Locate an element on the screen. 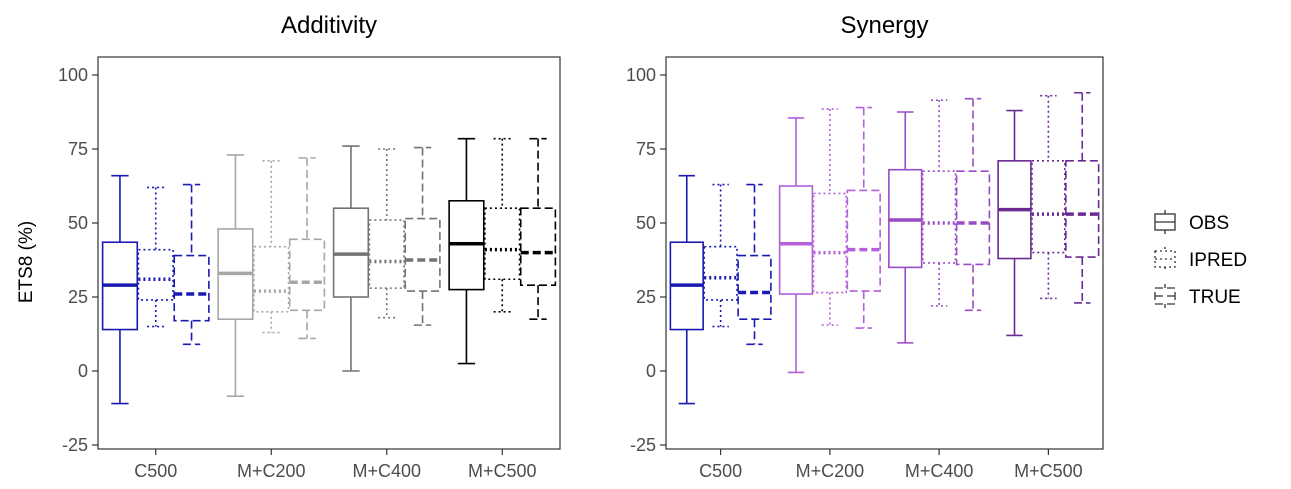 This screenshot has width=1291, height=489. legend-item-obs: OBS is located at coordinates (1191, 222).